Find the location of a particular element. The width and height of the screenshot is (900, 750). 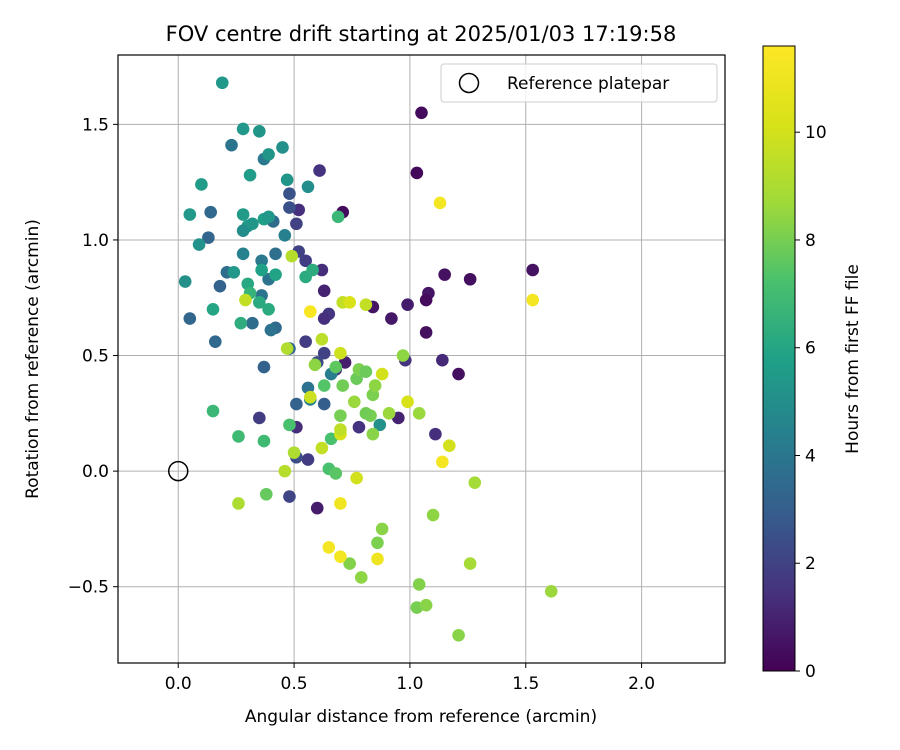

y-tick-label: 1.0 is located at coordinates (95, 241).